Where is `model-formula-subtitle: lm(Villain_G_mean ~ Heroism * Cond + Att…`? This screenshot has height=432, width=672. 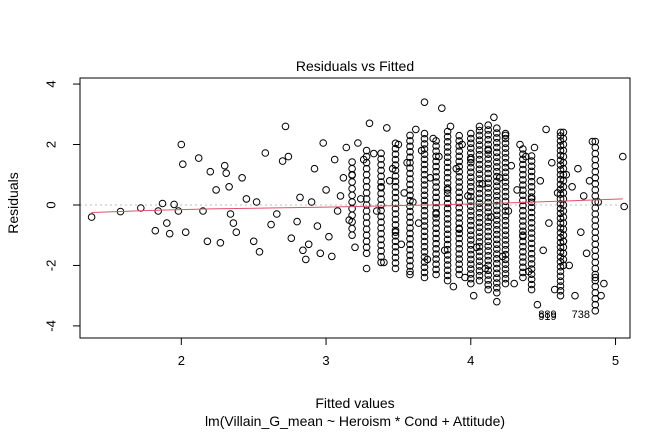 model-formula-subtitle: lm(Villain_G_mean ~ Heroism * Cond + Att… is located at coordinates (355, 421).